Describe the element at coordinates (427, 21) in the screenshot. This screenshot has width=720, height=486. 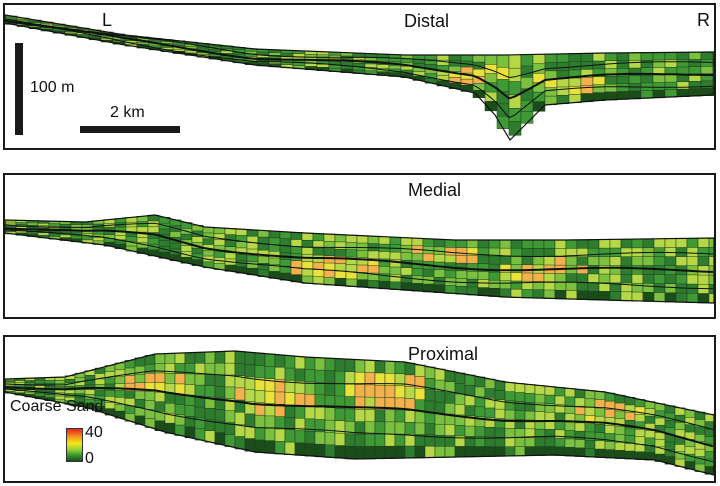
I see `distal-title: Distal` at that location.